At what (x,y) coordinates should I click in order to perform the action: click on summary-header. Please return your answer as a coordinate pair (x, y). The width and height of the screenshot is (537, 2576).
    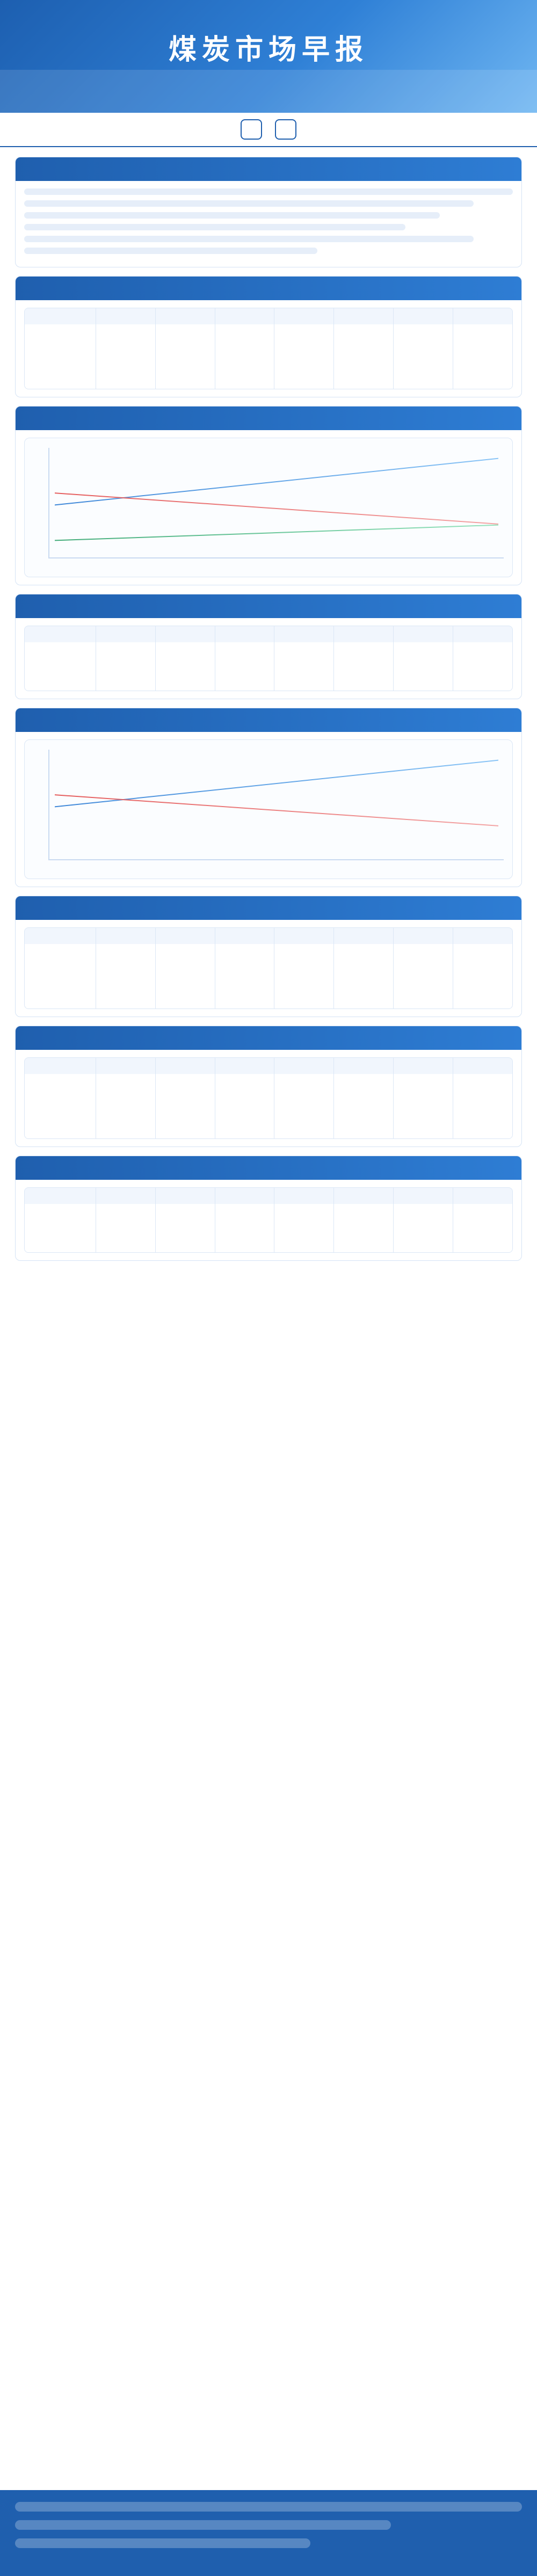
    Looking at the image, I should click on (268, 169).